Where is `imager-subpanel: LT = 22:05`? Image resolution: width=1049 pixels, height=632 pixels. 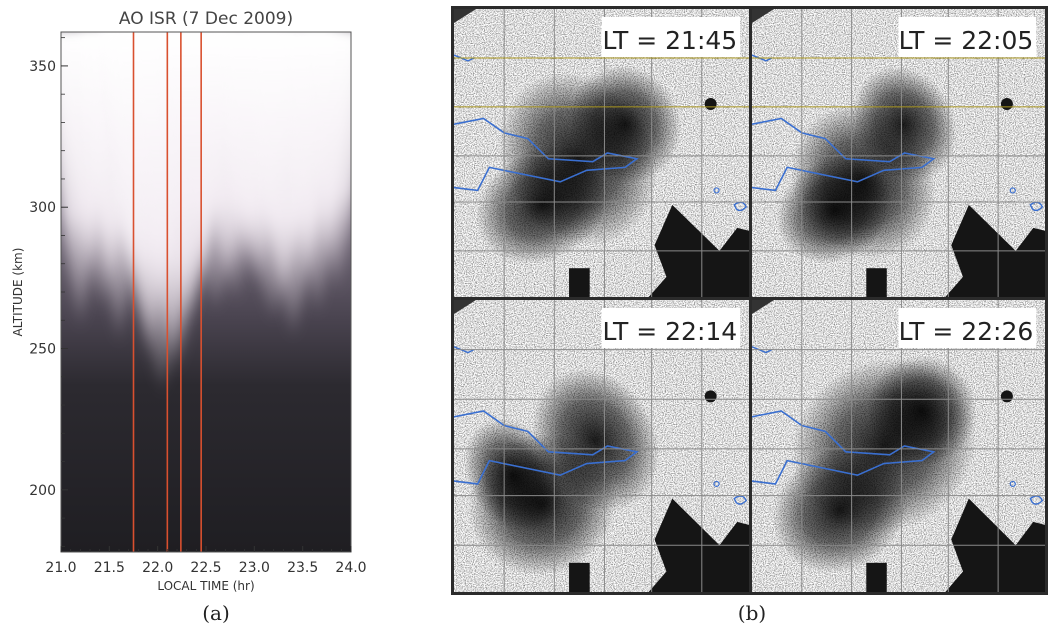 imager-subpanel: LT = 22:05 is located at coordinates (898, 153).